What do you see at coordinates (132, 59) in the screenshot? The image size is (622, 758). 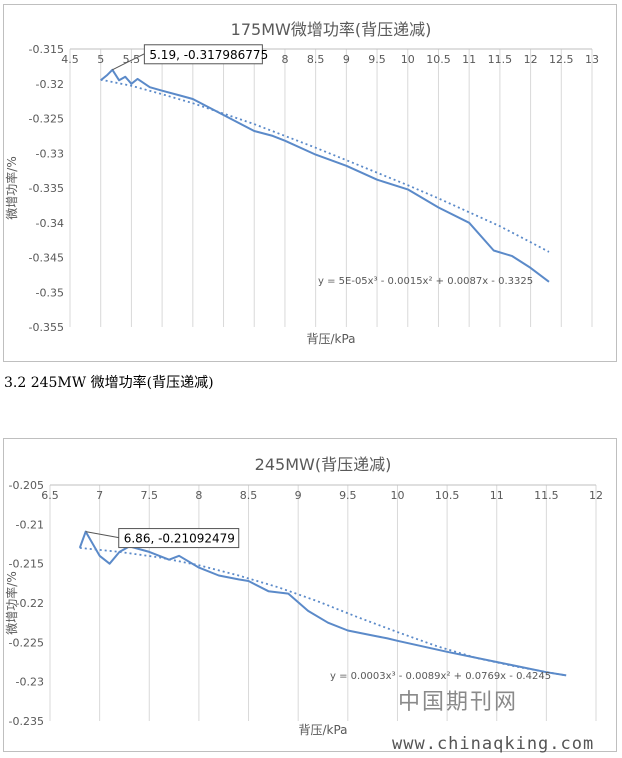 I see `x-tick-label: 5.5` at bounding box center [132, 59].